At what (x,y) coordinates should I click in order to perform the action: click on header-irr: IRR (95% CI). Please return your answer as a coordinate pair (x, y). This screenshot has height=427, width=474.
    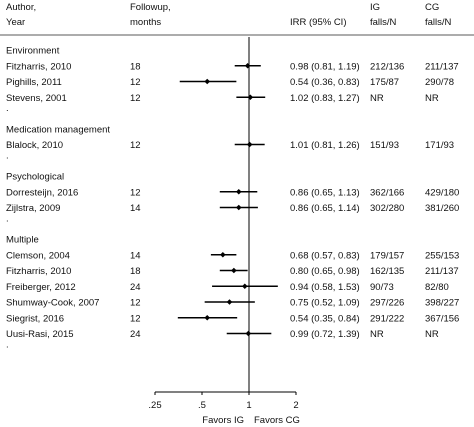
    Looking at the image, I should click on (318, 22).